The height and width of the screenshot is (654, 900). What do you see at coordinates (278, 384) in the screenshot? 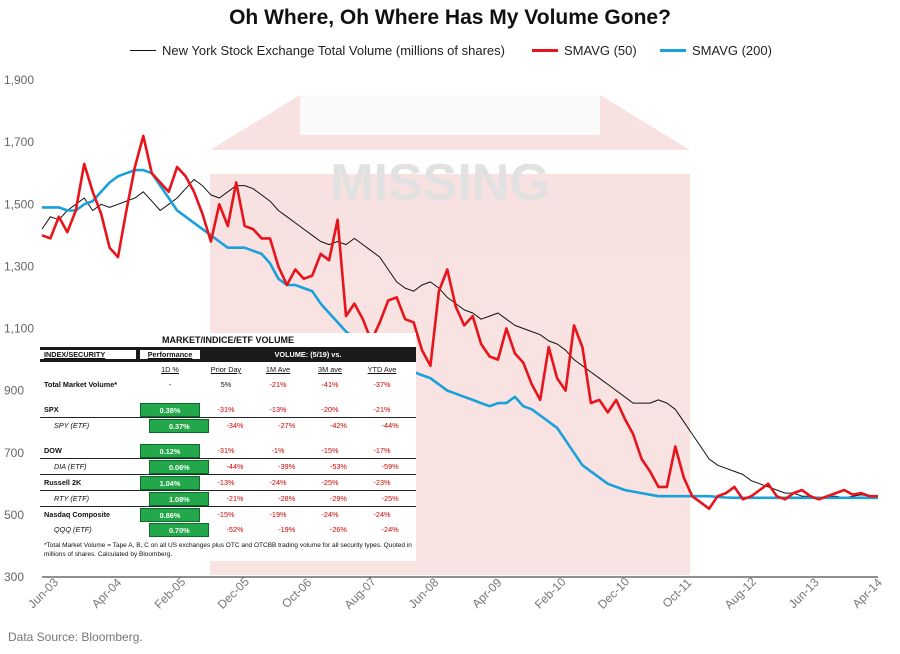
I see `table-cell-m1: -21%` at bounding box center [278, 384].